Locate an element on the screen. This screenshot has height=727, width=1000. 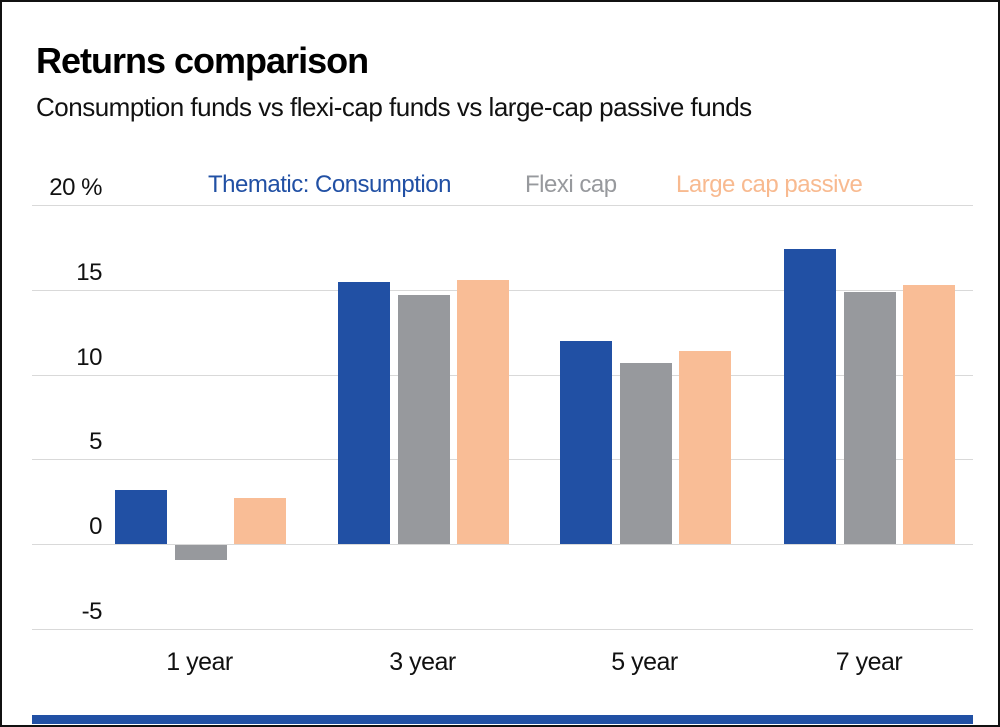
gridline--5 is located at coordinates (502, 629).